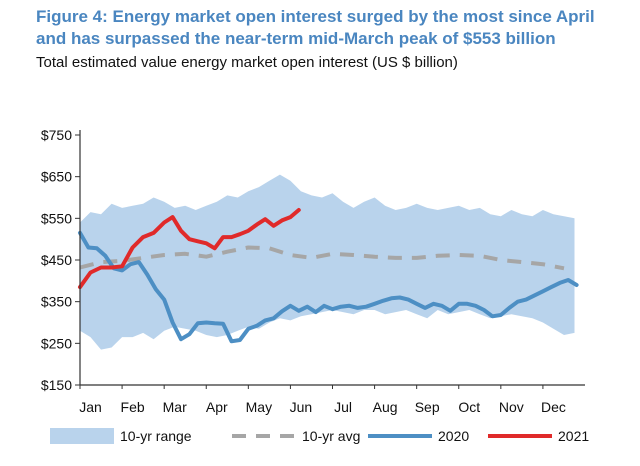  Describe the element at coordinates (90, 407) in the screenshot. I see `x-tick-label: Jan` at that location.